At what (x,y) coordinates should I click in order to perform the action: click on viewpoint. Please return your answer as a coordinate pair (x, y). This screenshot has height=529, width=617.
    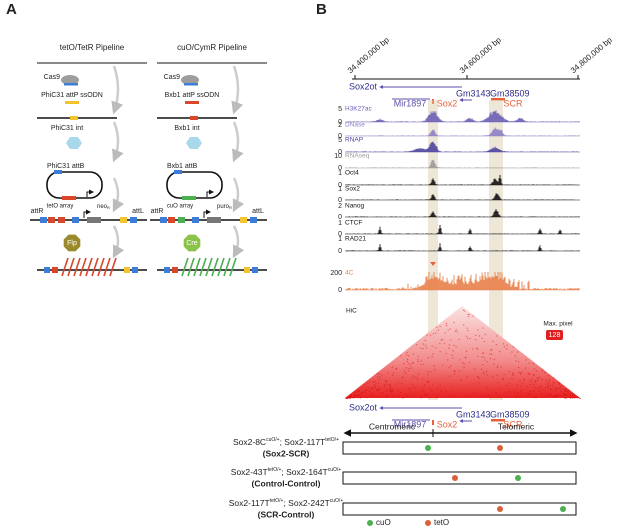
    Looking at the image, I should click on (433, 264).